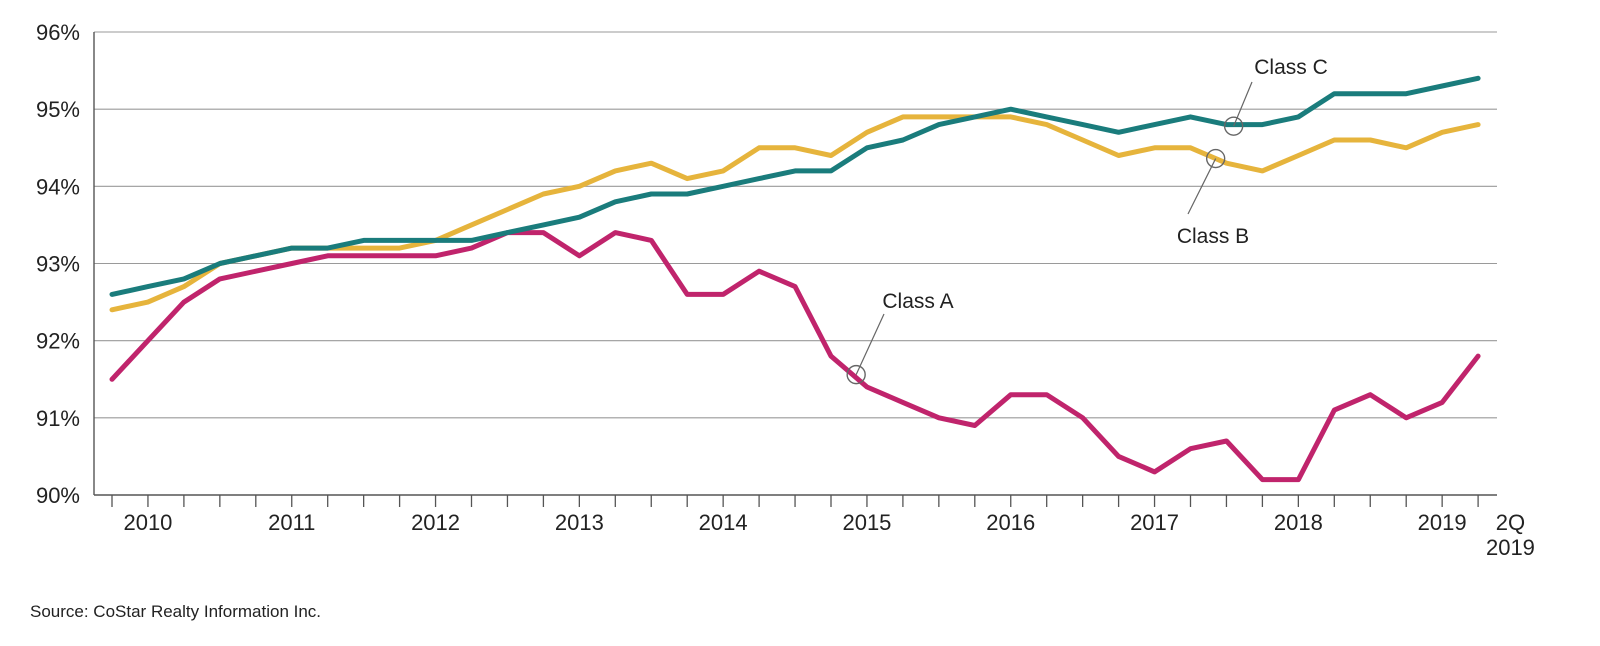  Describe the element at coordinates (1202, 186) in the screenshot. I see `annotation-class-b-leader` at that location.